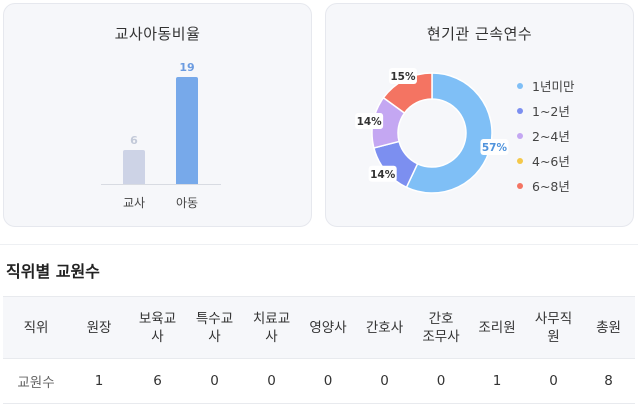  I want to click on table-row: 교원수 1 6 0 0 0 0 0 1 0 8, so click(319, 381).